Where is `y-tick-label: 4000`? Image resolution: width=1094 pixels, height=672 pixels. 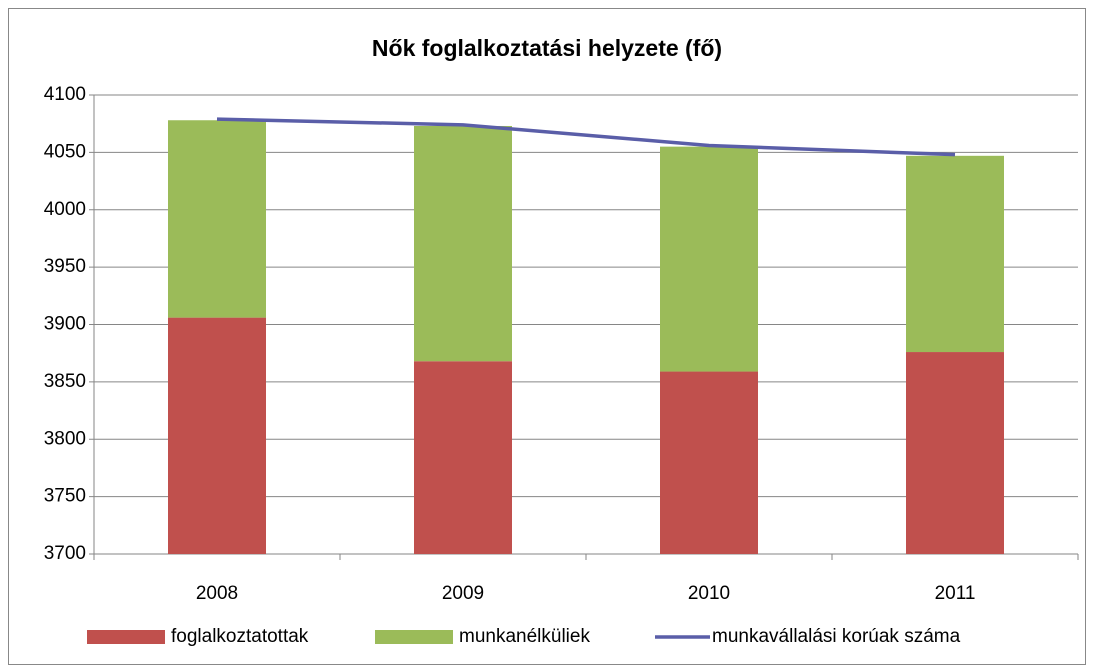 y-tick-label: 4000 is located at coordinates (65, 209).